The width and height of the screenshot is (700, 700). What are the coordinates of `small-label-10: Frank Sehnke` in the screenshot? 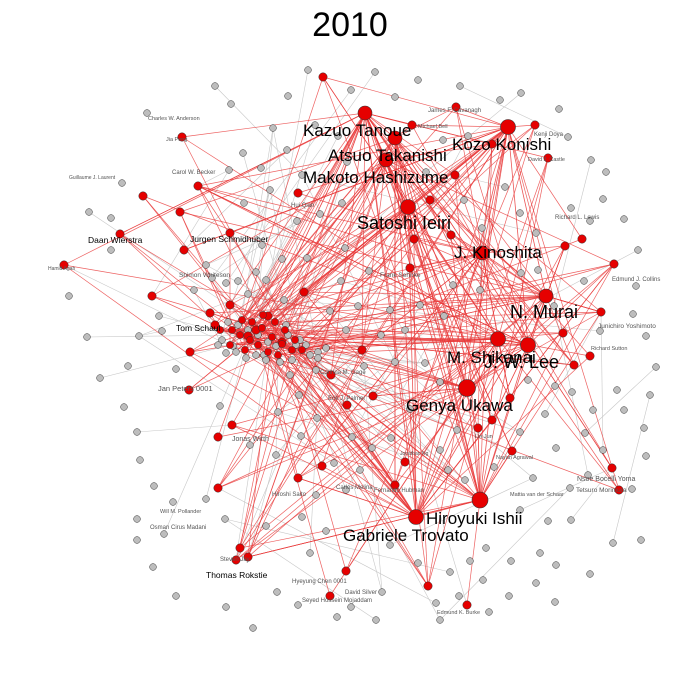 It's located at (400, 275).